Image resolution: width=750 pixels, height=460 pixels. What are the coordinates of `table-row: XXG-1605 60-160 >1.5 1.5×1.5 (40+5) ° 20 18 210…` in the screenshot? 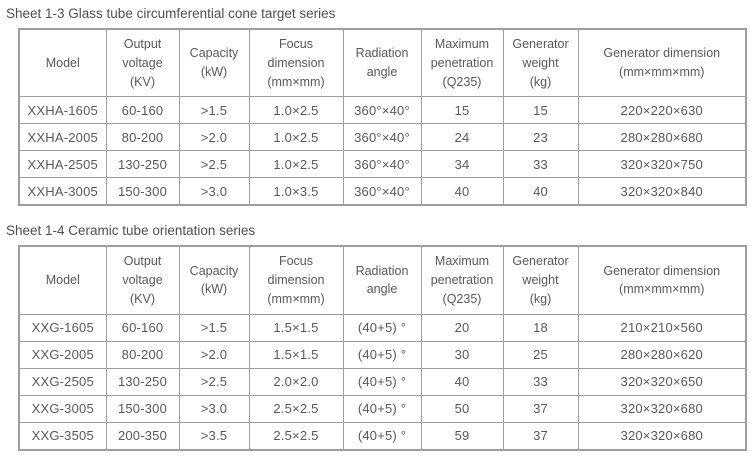 It's located at (382, 327).